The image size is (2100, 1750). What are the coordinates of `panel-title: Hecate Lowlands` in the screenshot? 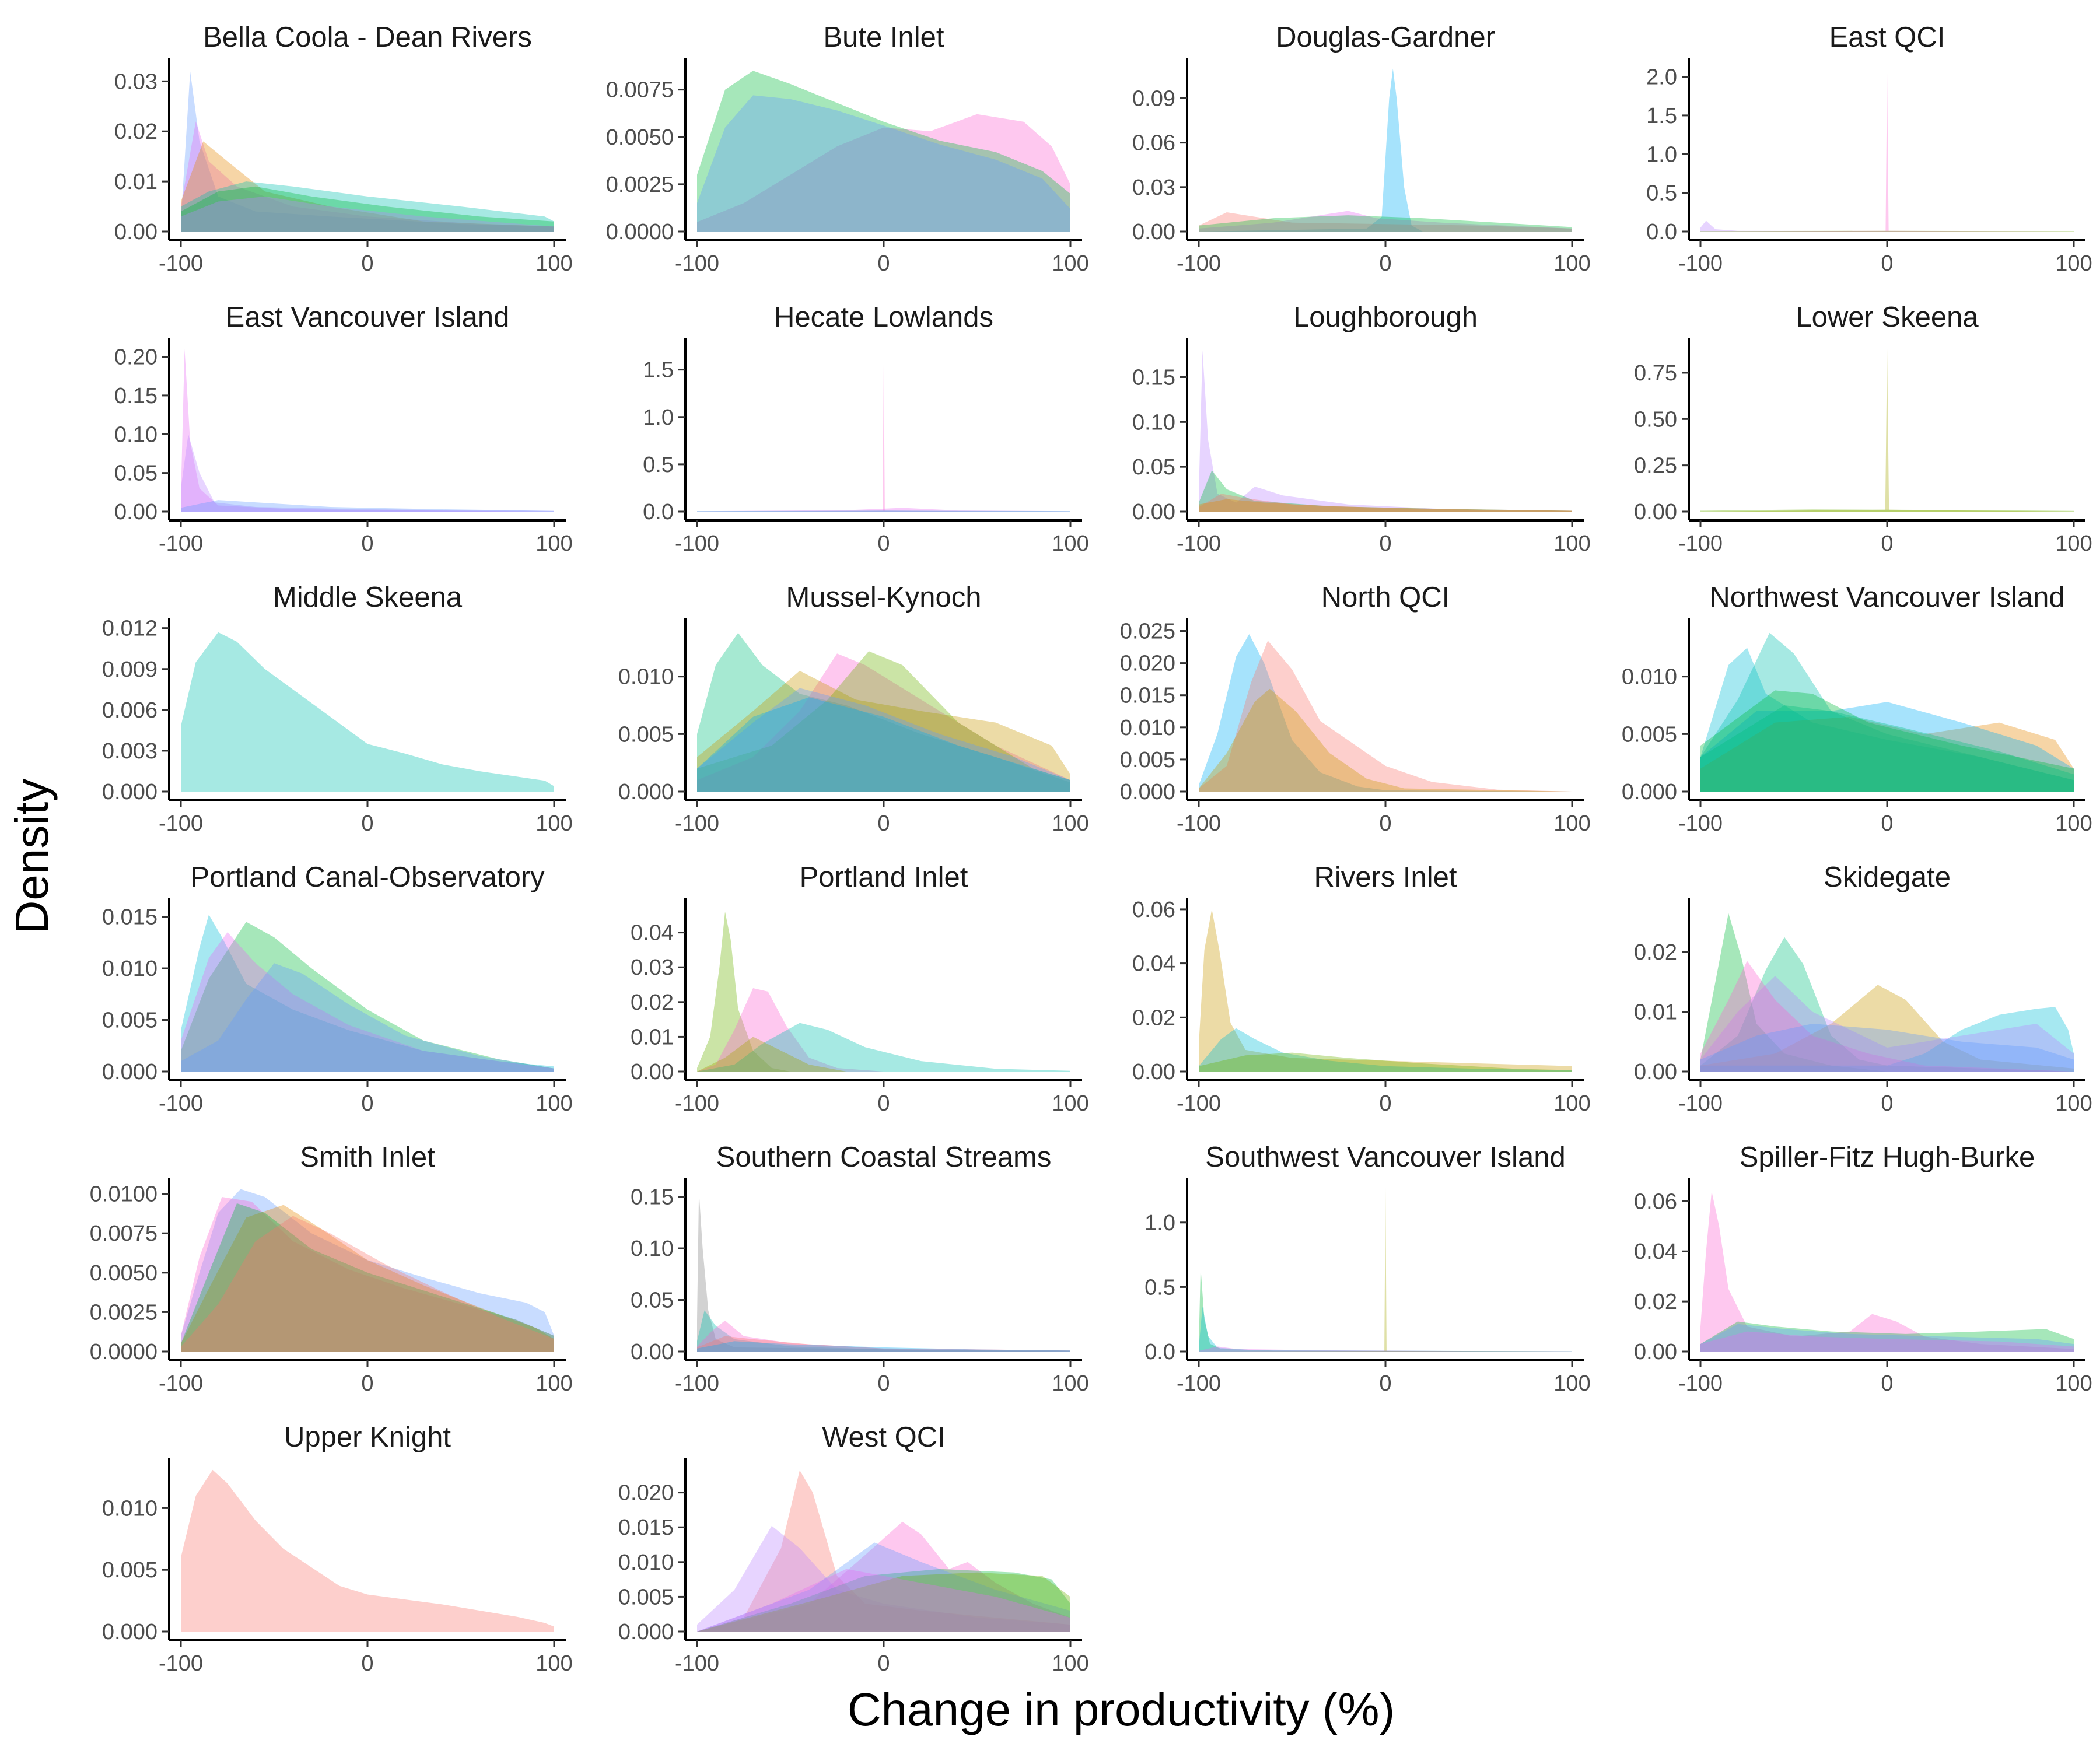 It's located at (883, 317).